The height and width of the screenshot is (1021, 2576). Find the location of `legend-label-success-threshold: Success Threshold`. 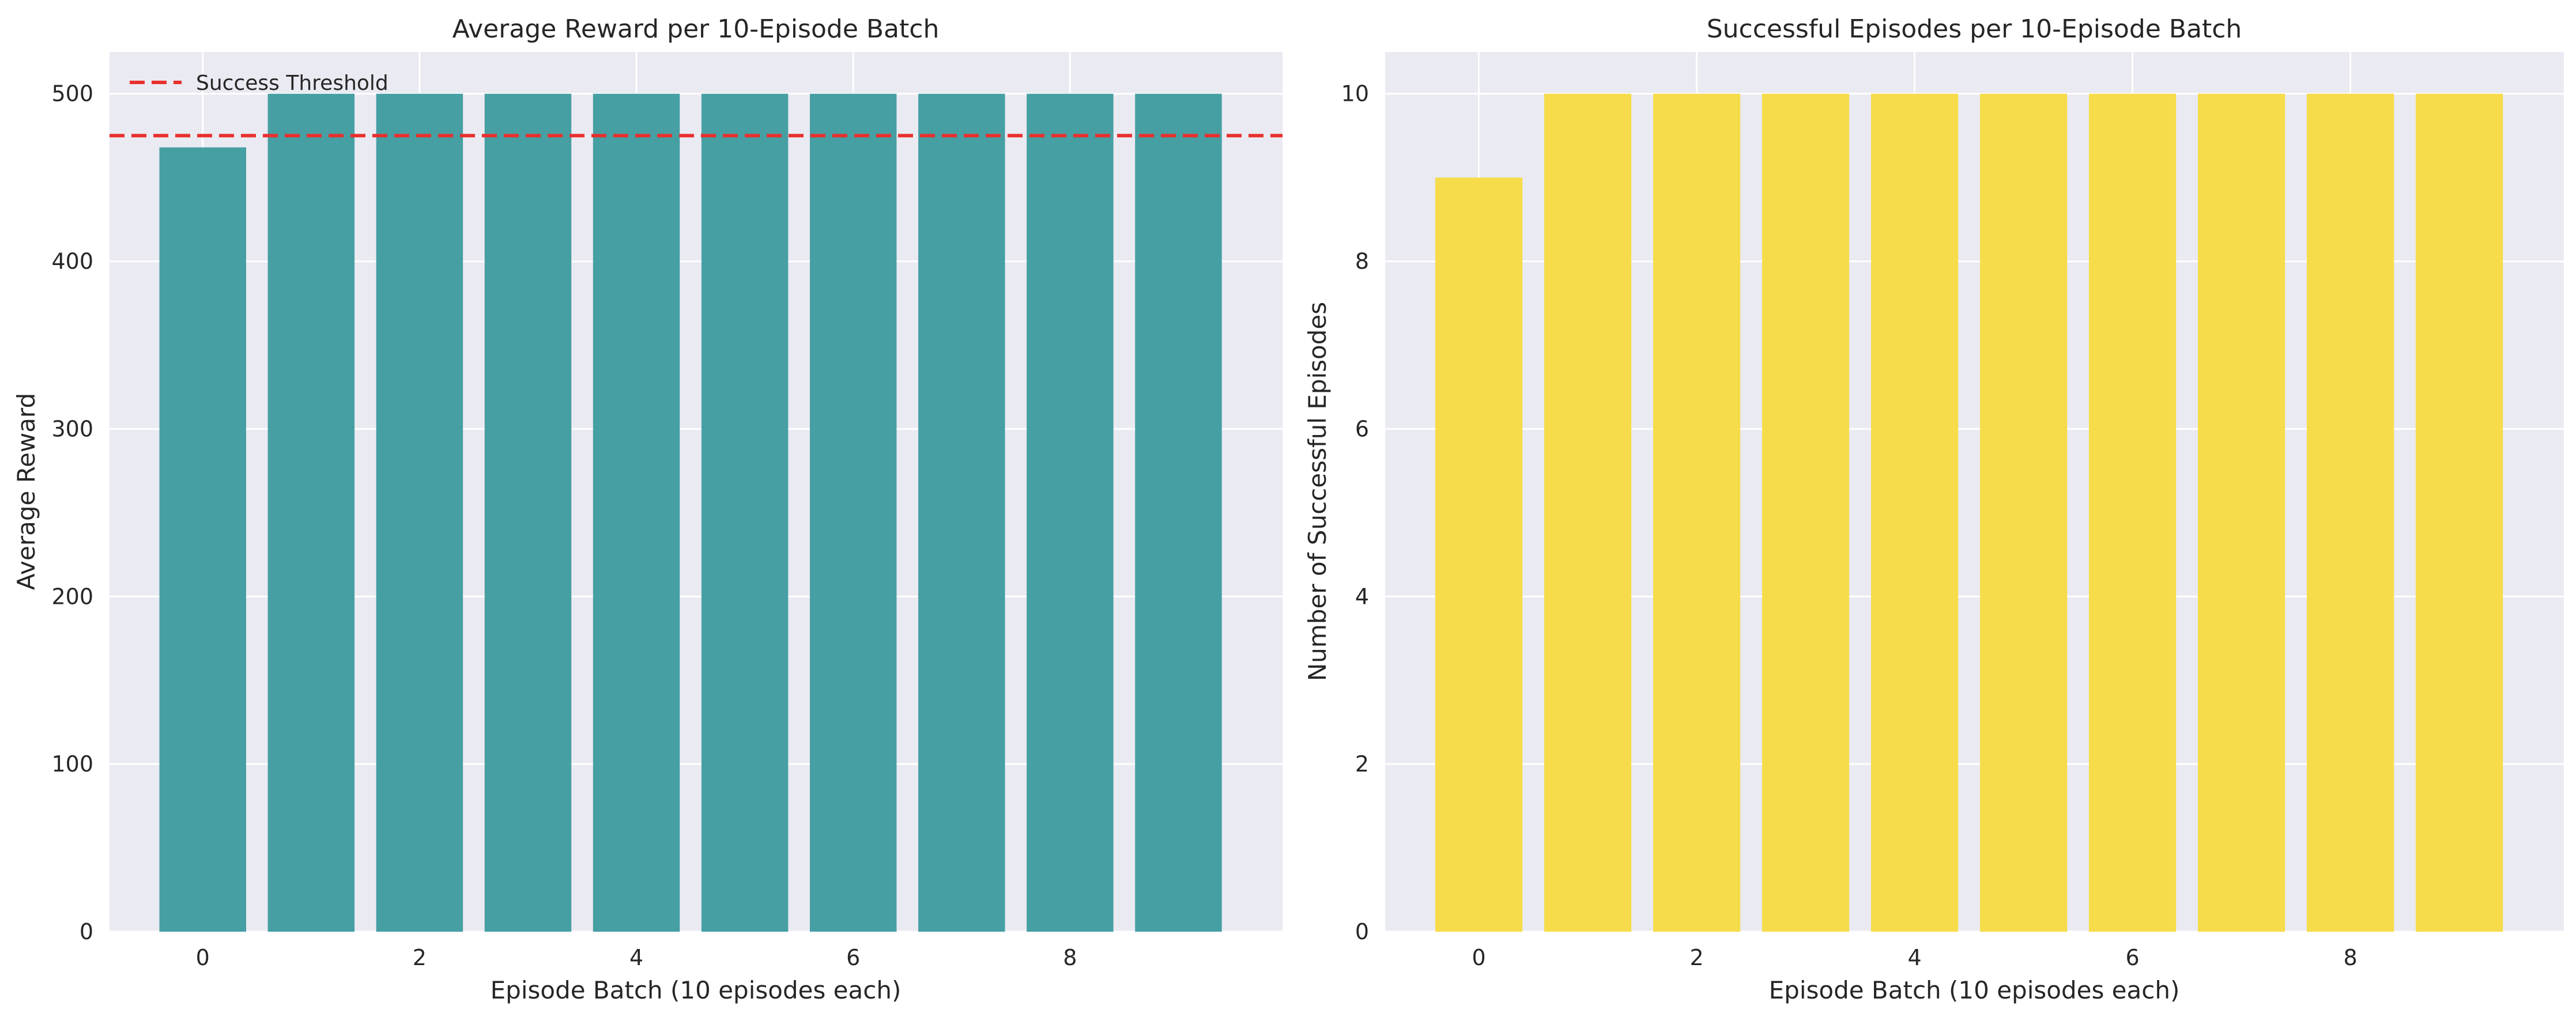

legend-label-success-threshold: Success Threshold is located at coordinates (292, 83).